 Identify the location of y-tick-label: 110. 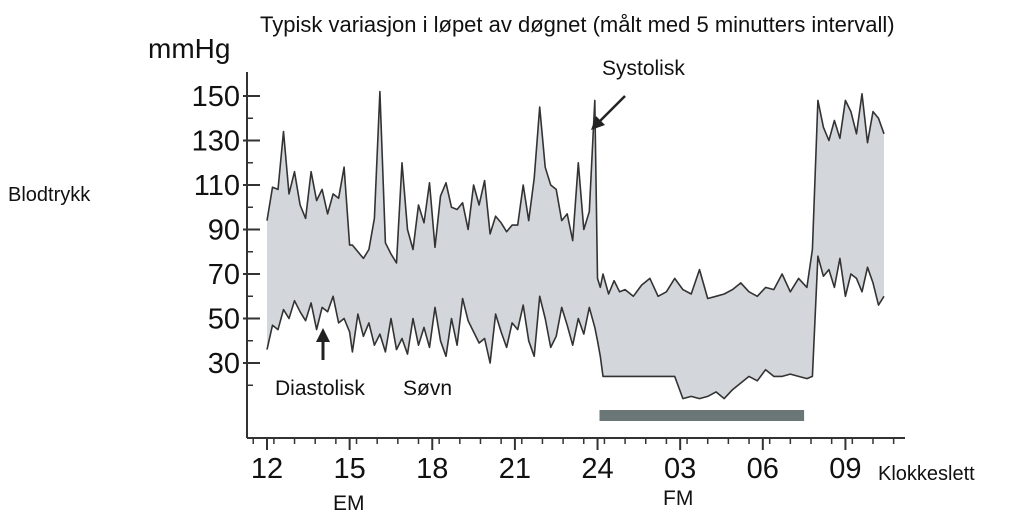
(217, 186).